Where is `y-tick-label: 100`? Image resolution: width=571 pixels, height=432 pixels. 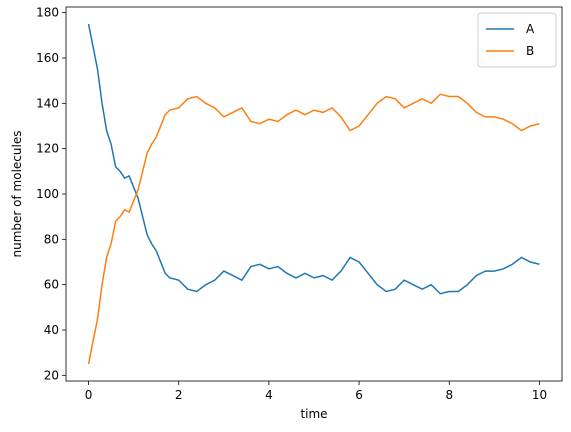 y-tick-label: 100 is located at coordinates (47, 194).